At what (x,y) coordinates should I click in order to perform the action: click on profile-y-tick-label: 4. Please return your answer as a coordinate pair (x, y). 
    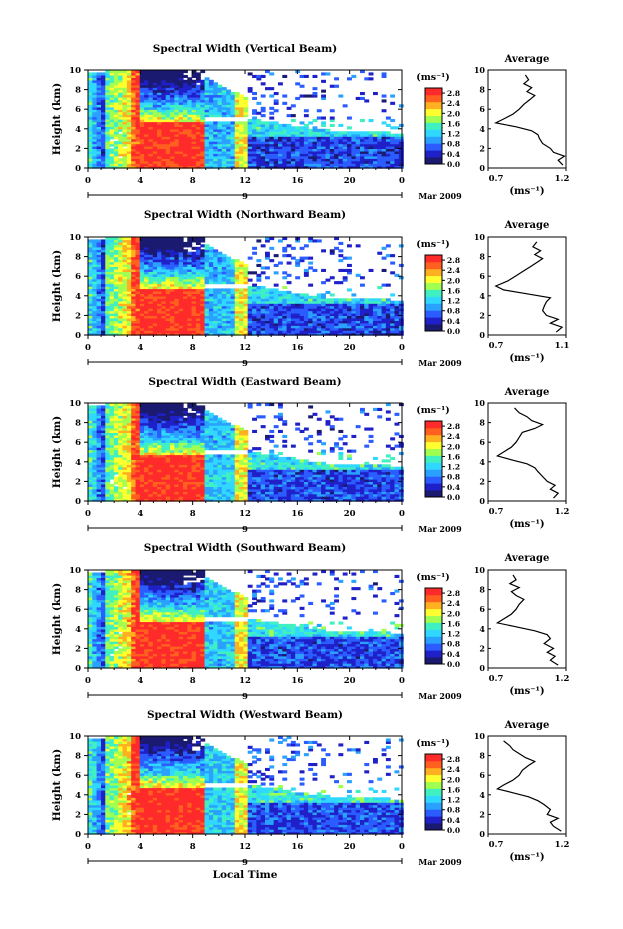
    Looking at the image, I should click on (482, 296).